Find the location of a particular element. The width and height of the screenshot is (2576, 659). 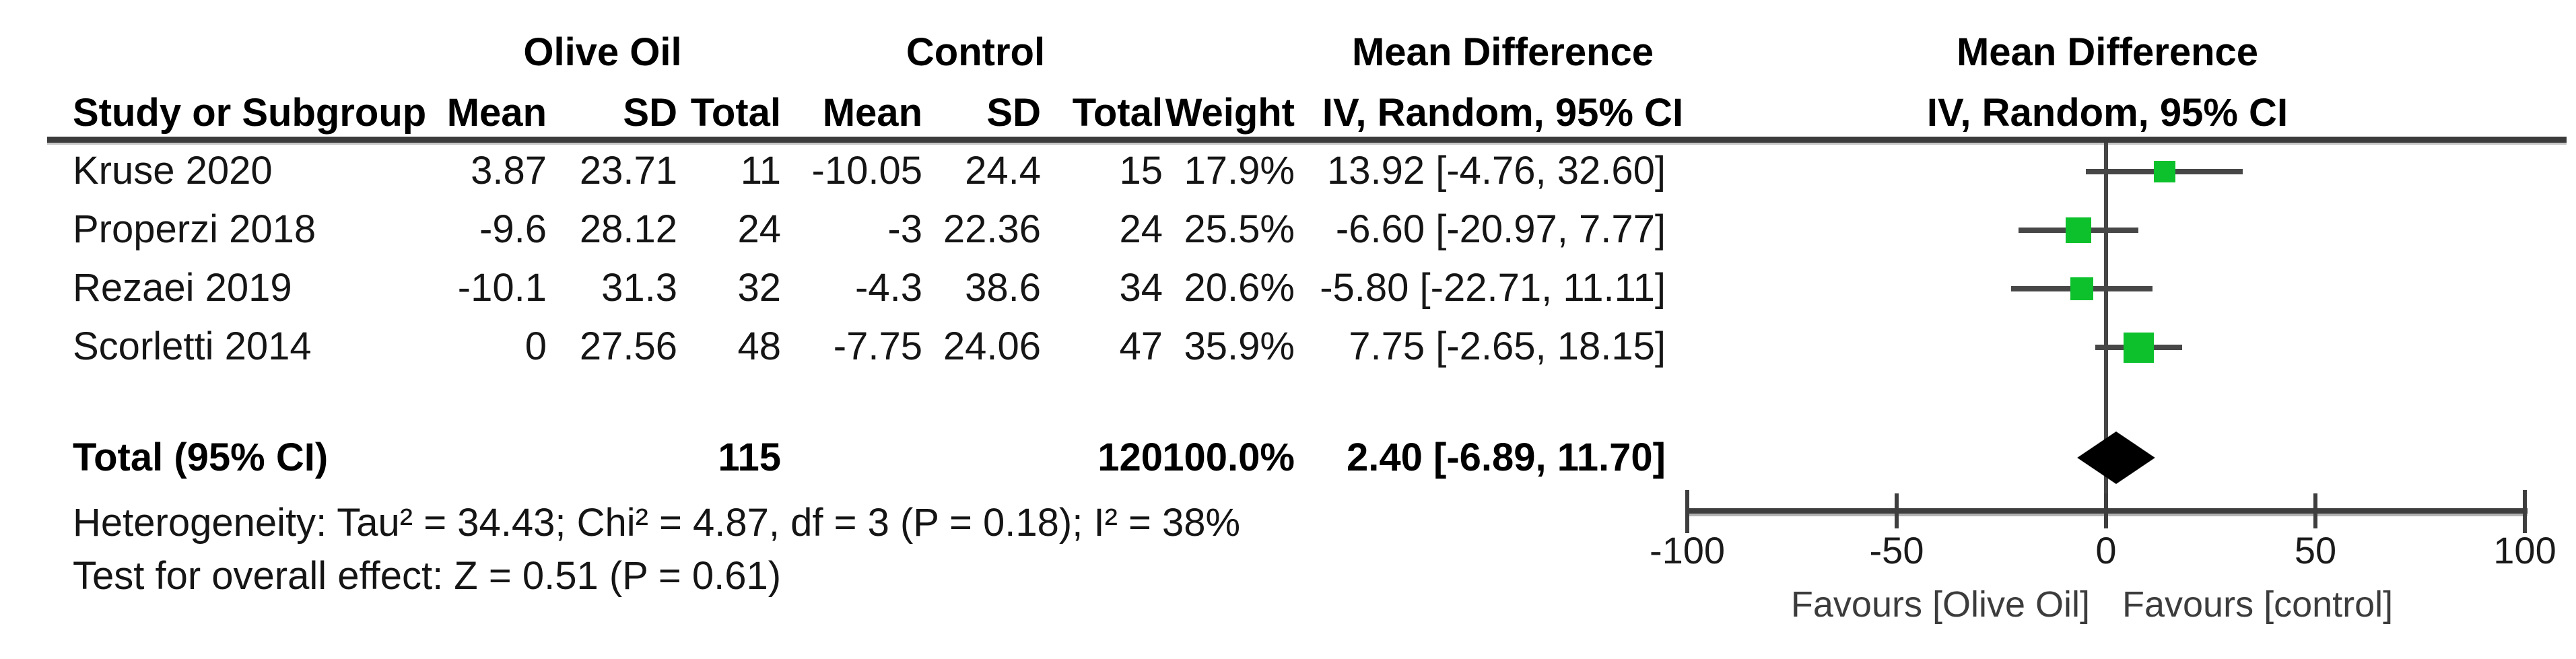

control-total: 47 is located at coordinates (1141, 346).